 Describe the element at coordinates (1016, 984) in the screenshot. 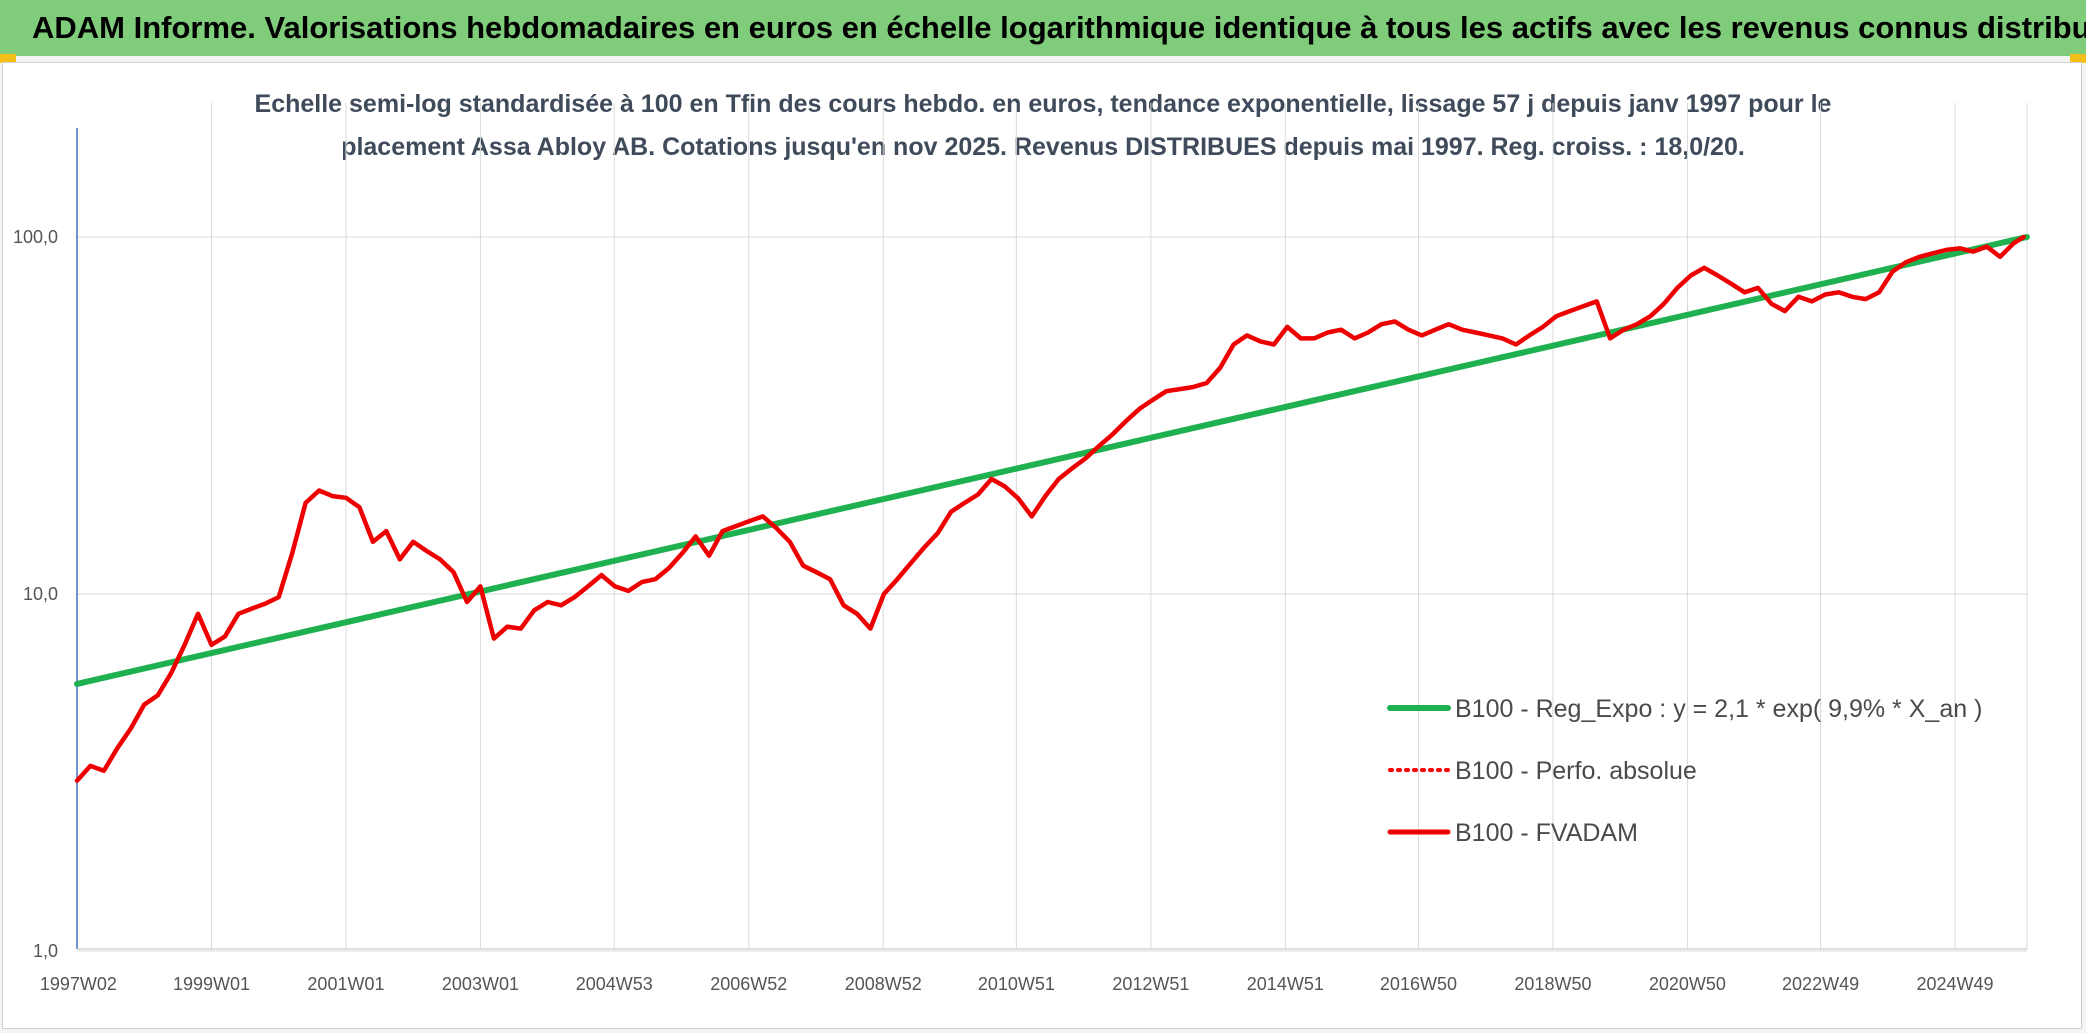

I see `x-tick-label: 2010W51` at that location.